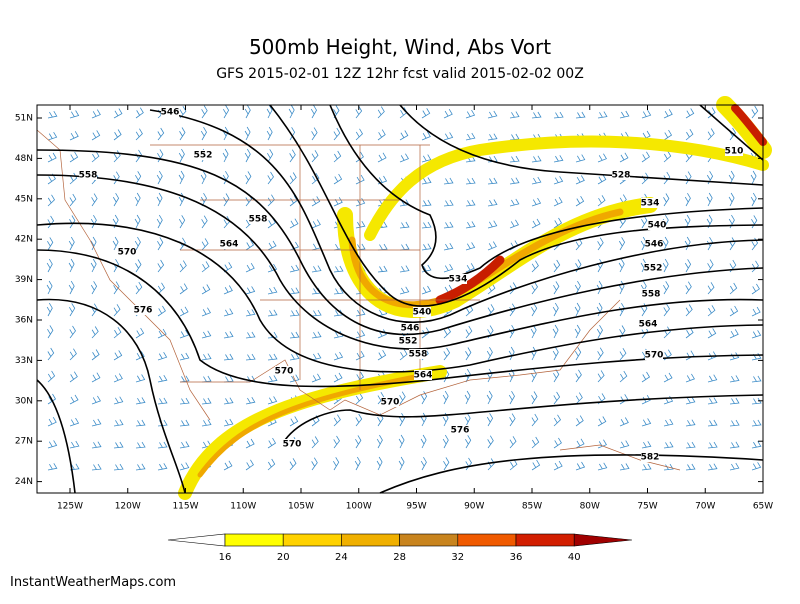 The width and height of the screenshot is (800, 604). Describe the element at coordinates (744, 127) in the screenshot. I see `vort-band` at that location.